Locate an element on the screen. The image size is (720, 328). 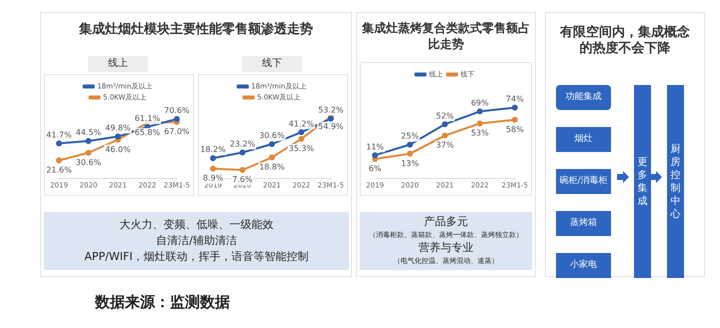
chart-subtitle: 线上 is located at coordinates (118, 64).